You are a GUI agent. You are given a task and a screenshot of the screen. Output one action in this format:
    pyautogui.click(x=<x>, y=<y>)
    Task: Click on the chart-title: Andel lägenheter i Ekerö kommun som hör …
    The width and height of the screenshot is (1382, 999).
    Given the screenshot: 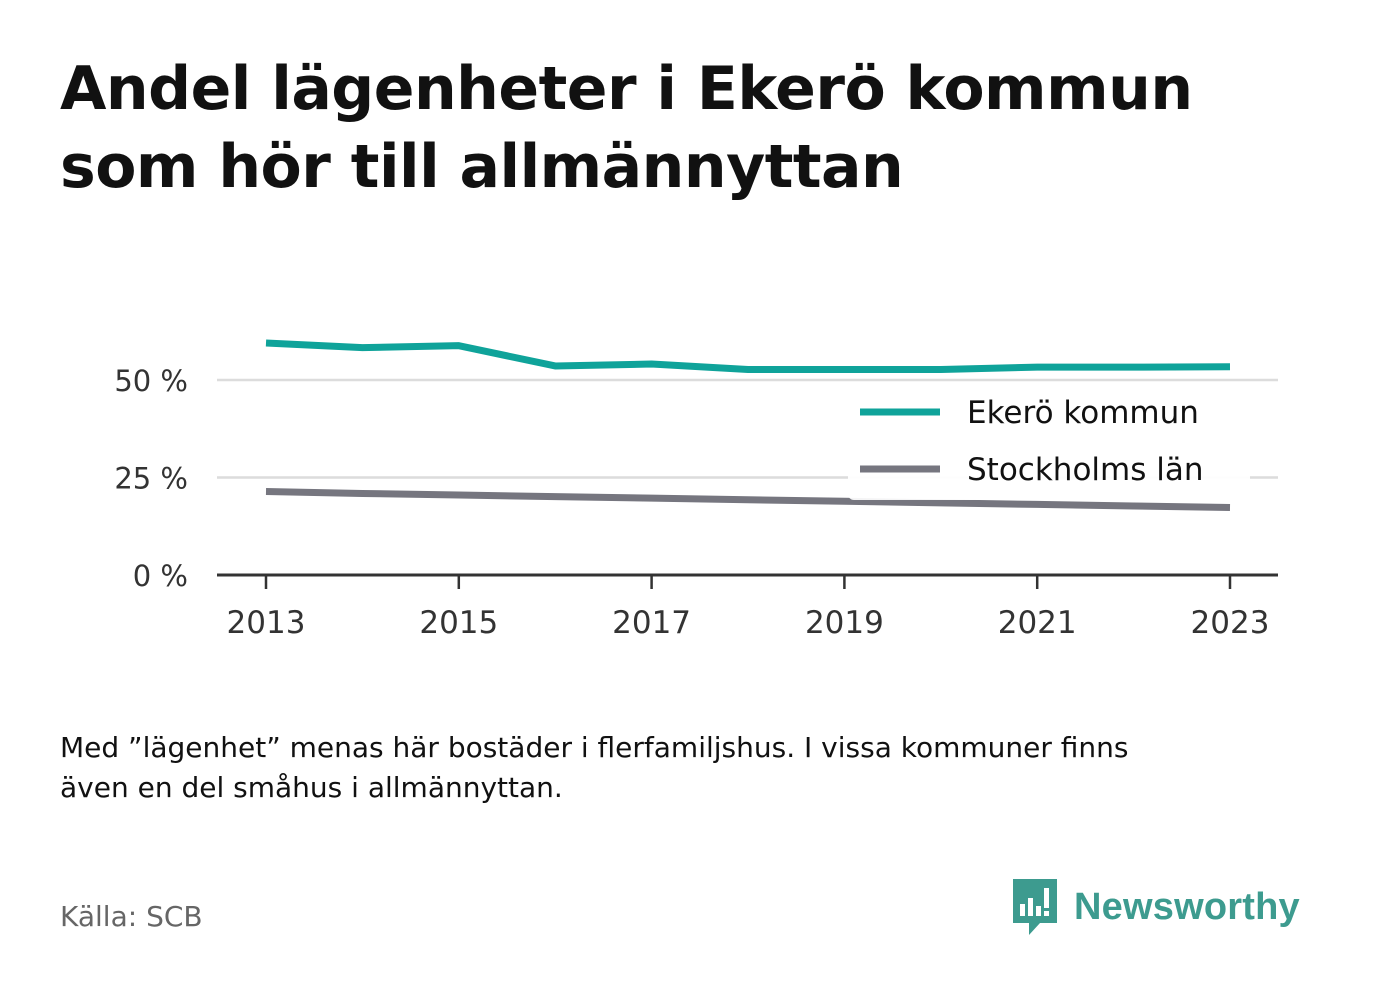 What is the action you would take?
    pyautogui.click(x=690, y=128)
    